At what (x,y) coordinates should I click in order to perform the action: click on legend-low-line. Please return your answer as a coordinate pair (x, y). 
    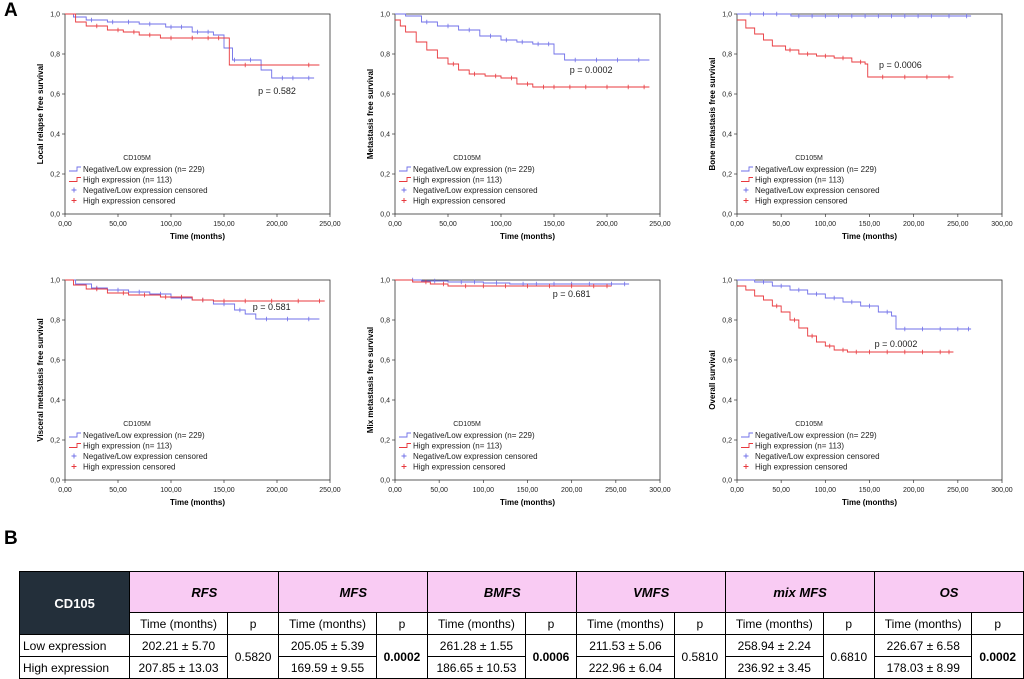
    Looking at the image, I should click on (75, 435).